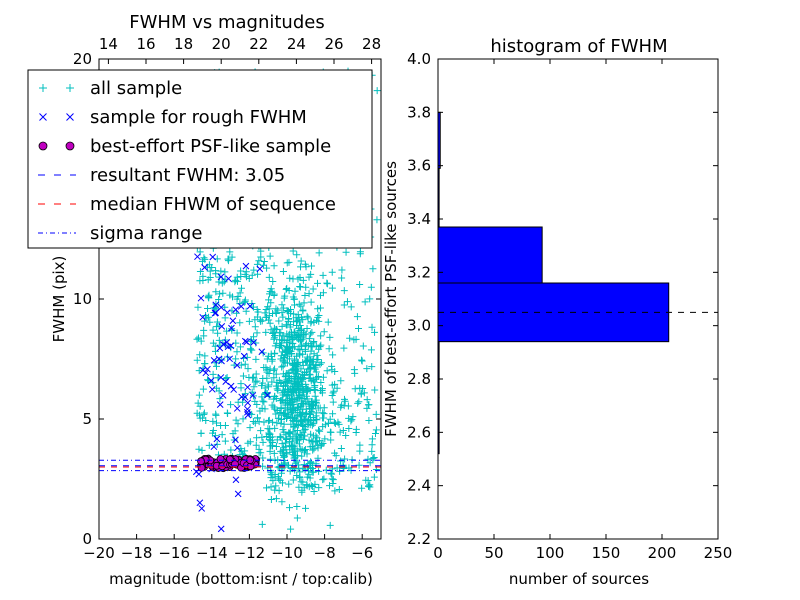  Describe the element at coordinates (43, 88) in the screenshot. I see `legend-marker-all-sample` at that location.